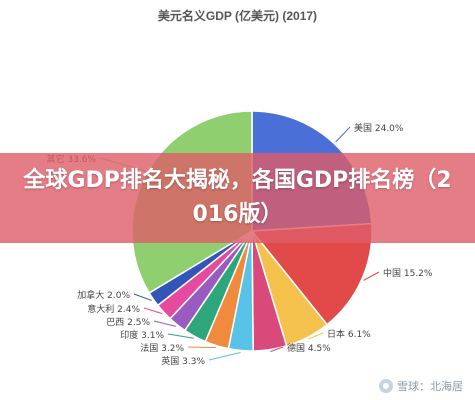  Describe the element at coordinates (386, 386) in the screenshot. I see `snowball-logo-icon` at that location.